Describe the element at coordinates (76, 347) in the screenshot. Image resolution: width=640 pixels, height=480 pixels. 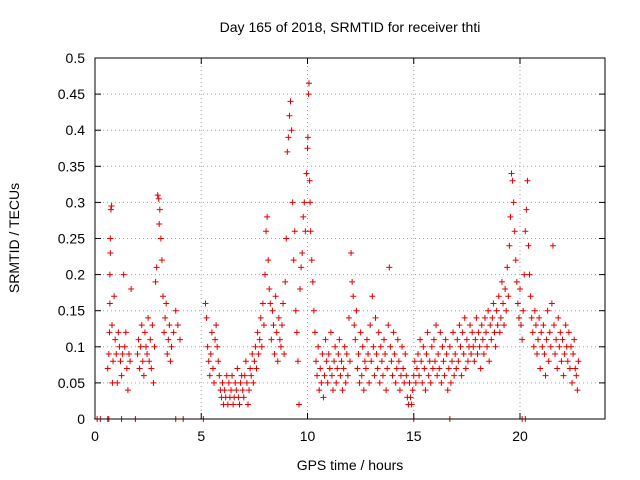
I see `y-tick-label: 0.1` at that location.